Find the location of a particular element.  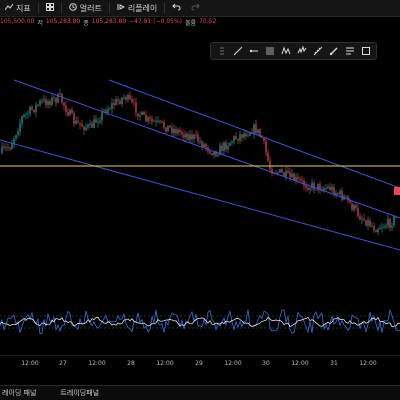

oscillator-line is located at coordinates (200, 321).